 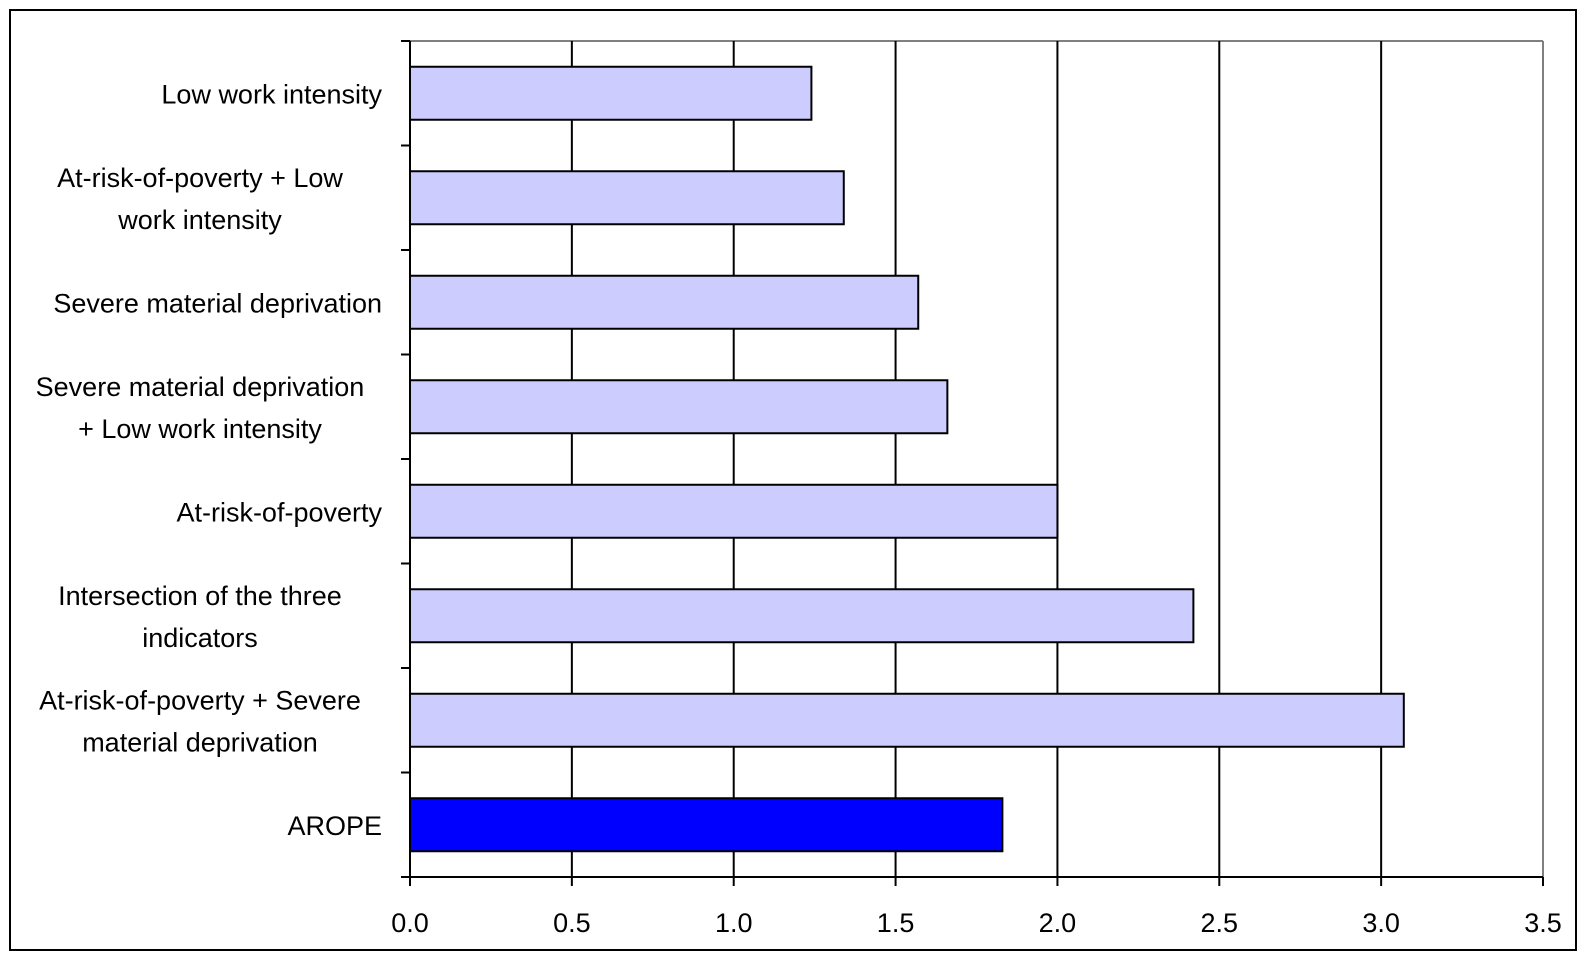 What do you see at coordinates (1543, 923) in the screenshot?
I see `x-tick-label: 3.5` at bounding box center [1543, 923].